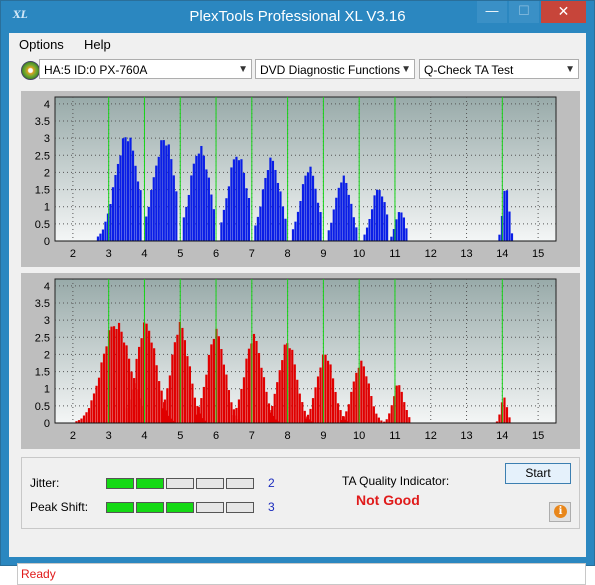 The width and height of the screenshot is (595, 585). Describe the element at coordinates (323, 436) in the screenshot. I see `x-tick-label: 9` at that location.